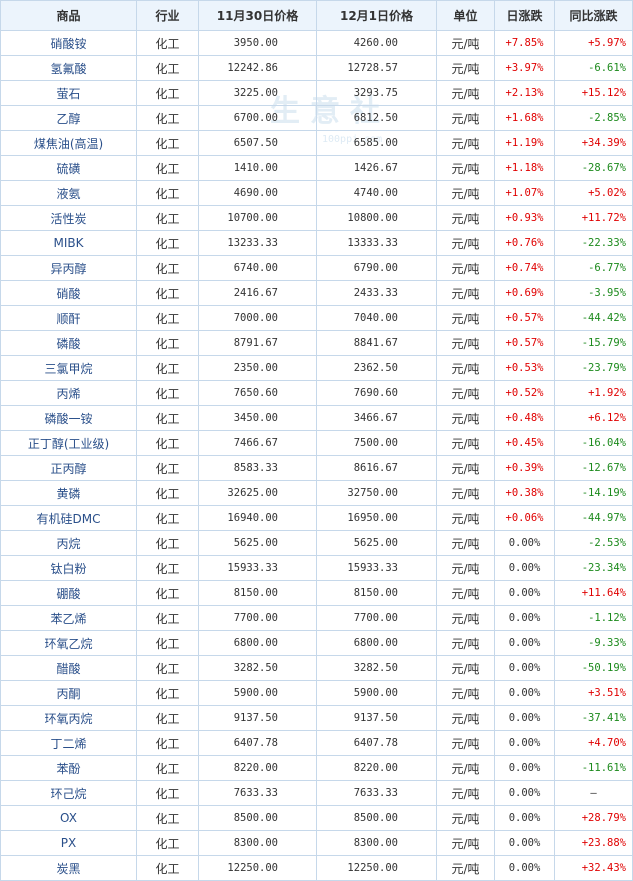 The width and height of the screenshot is (633, 881). Describe the element at coordinates (68, 318) in the screenshot. I see `commodity-link: 顺酐` at that location.